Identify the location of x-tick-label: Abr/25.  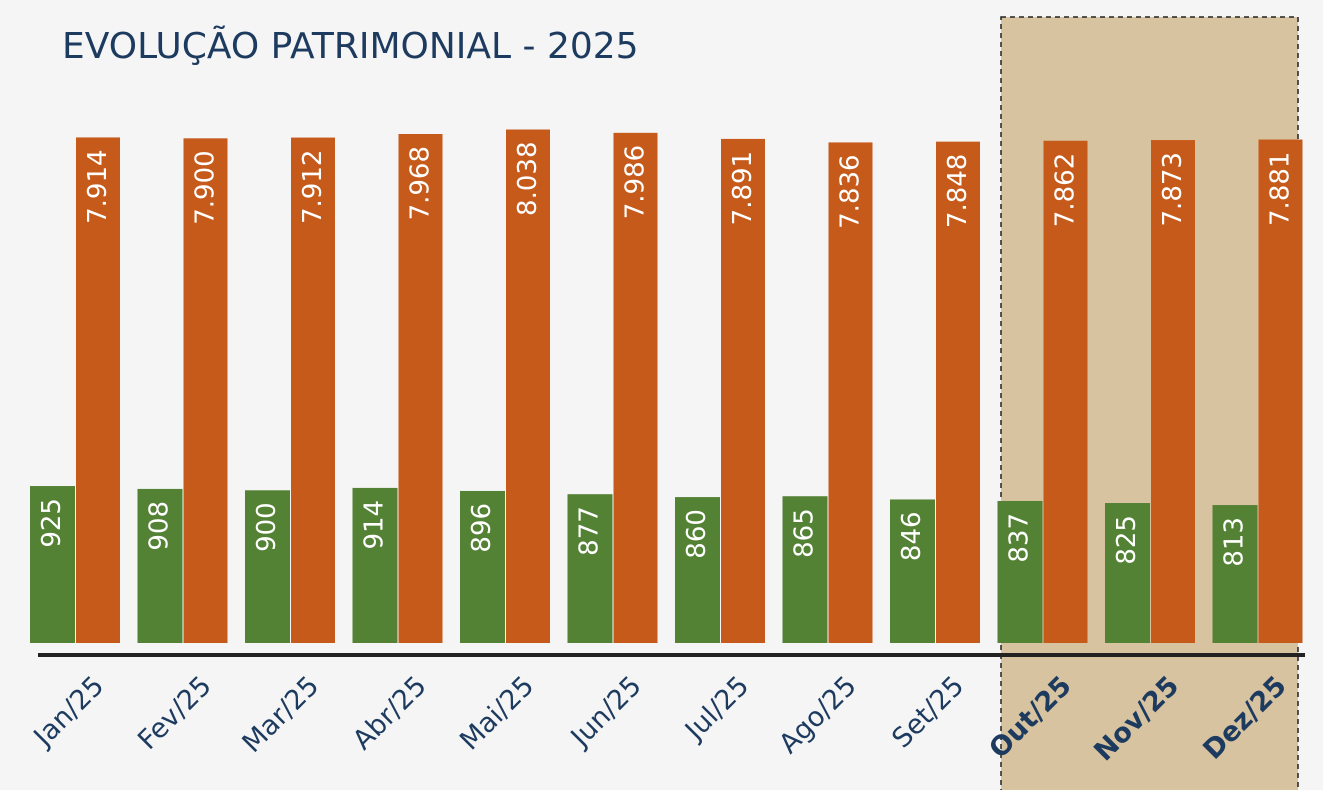
(390, 713).